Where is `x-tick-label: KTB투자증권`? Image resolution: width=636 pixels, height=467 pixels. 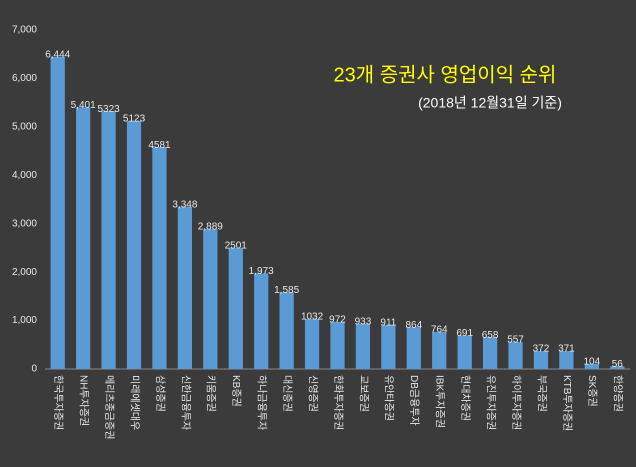
x-tick-label: KTB투자증권 is located at coordinates (567, 403).